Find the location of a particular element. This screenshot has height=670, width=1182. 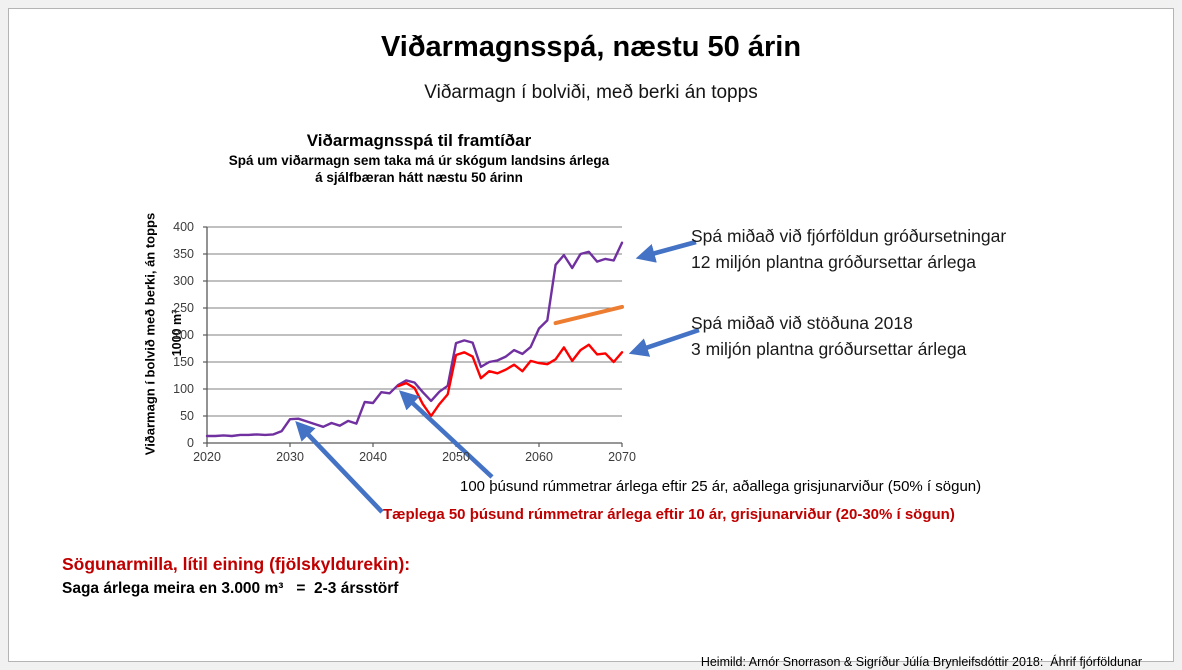

y-axis-tick-label-150: 150 is located at coordinates (183, 362).